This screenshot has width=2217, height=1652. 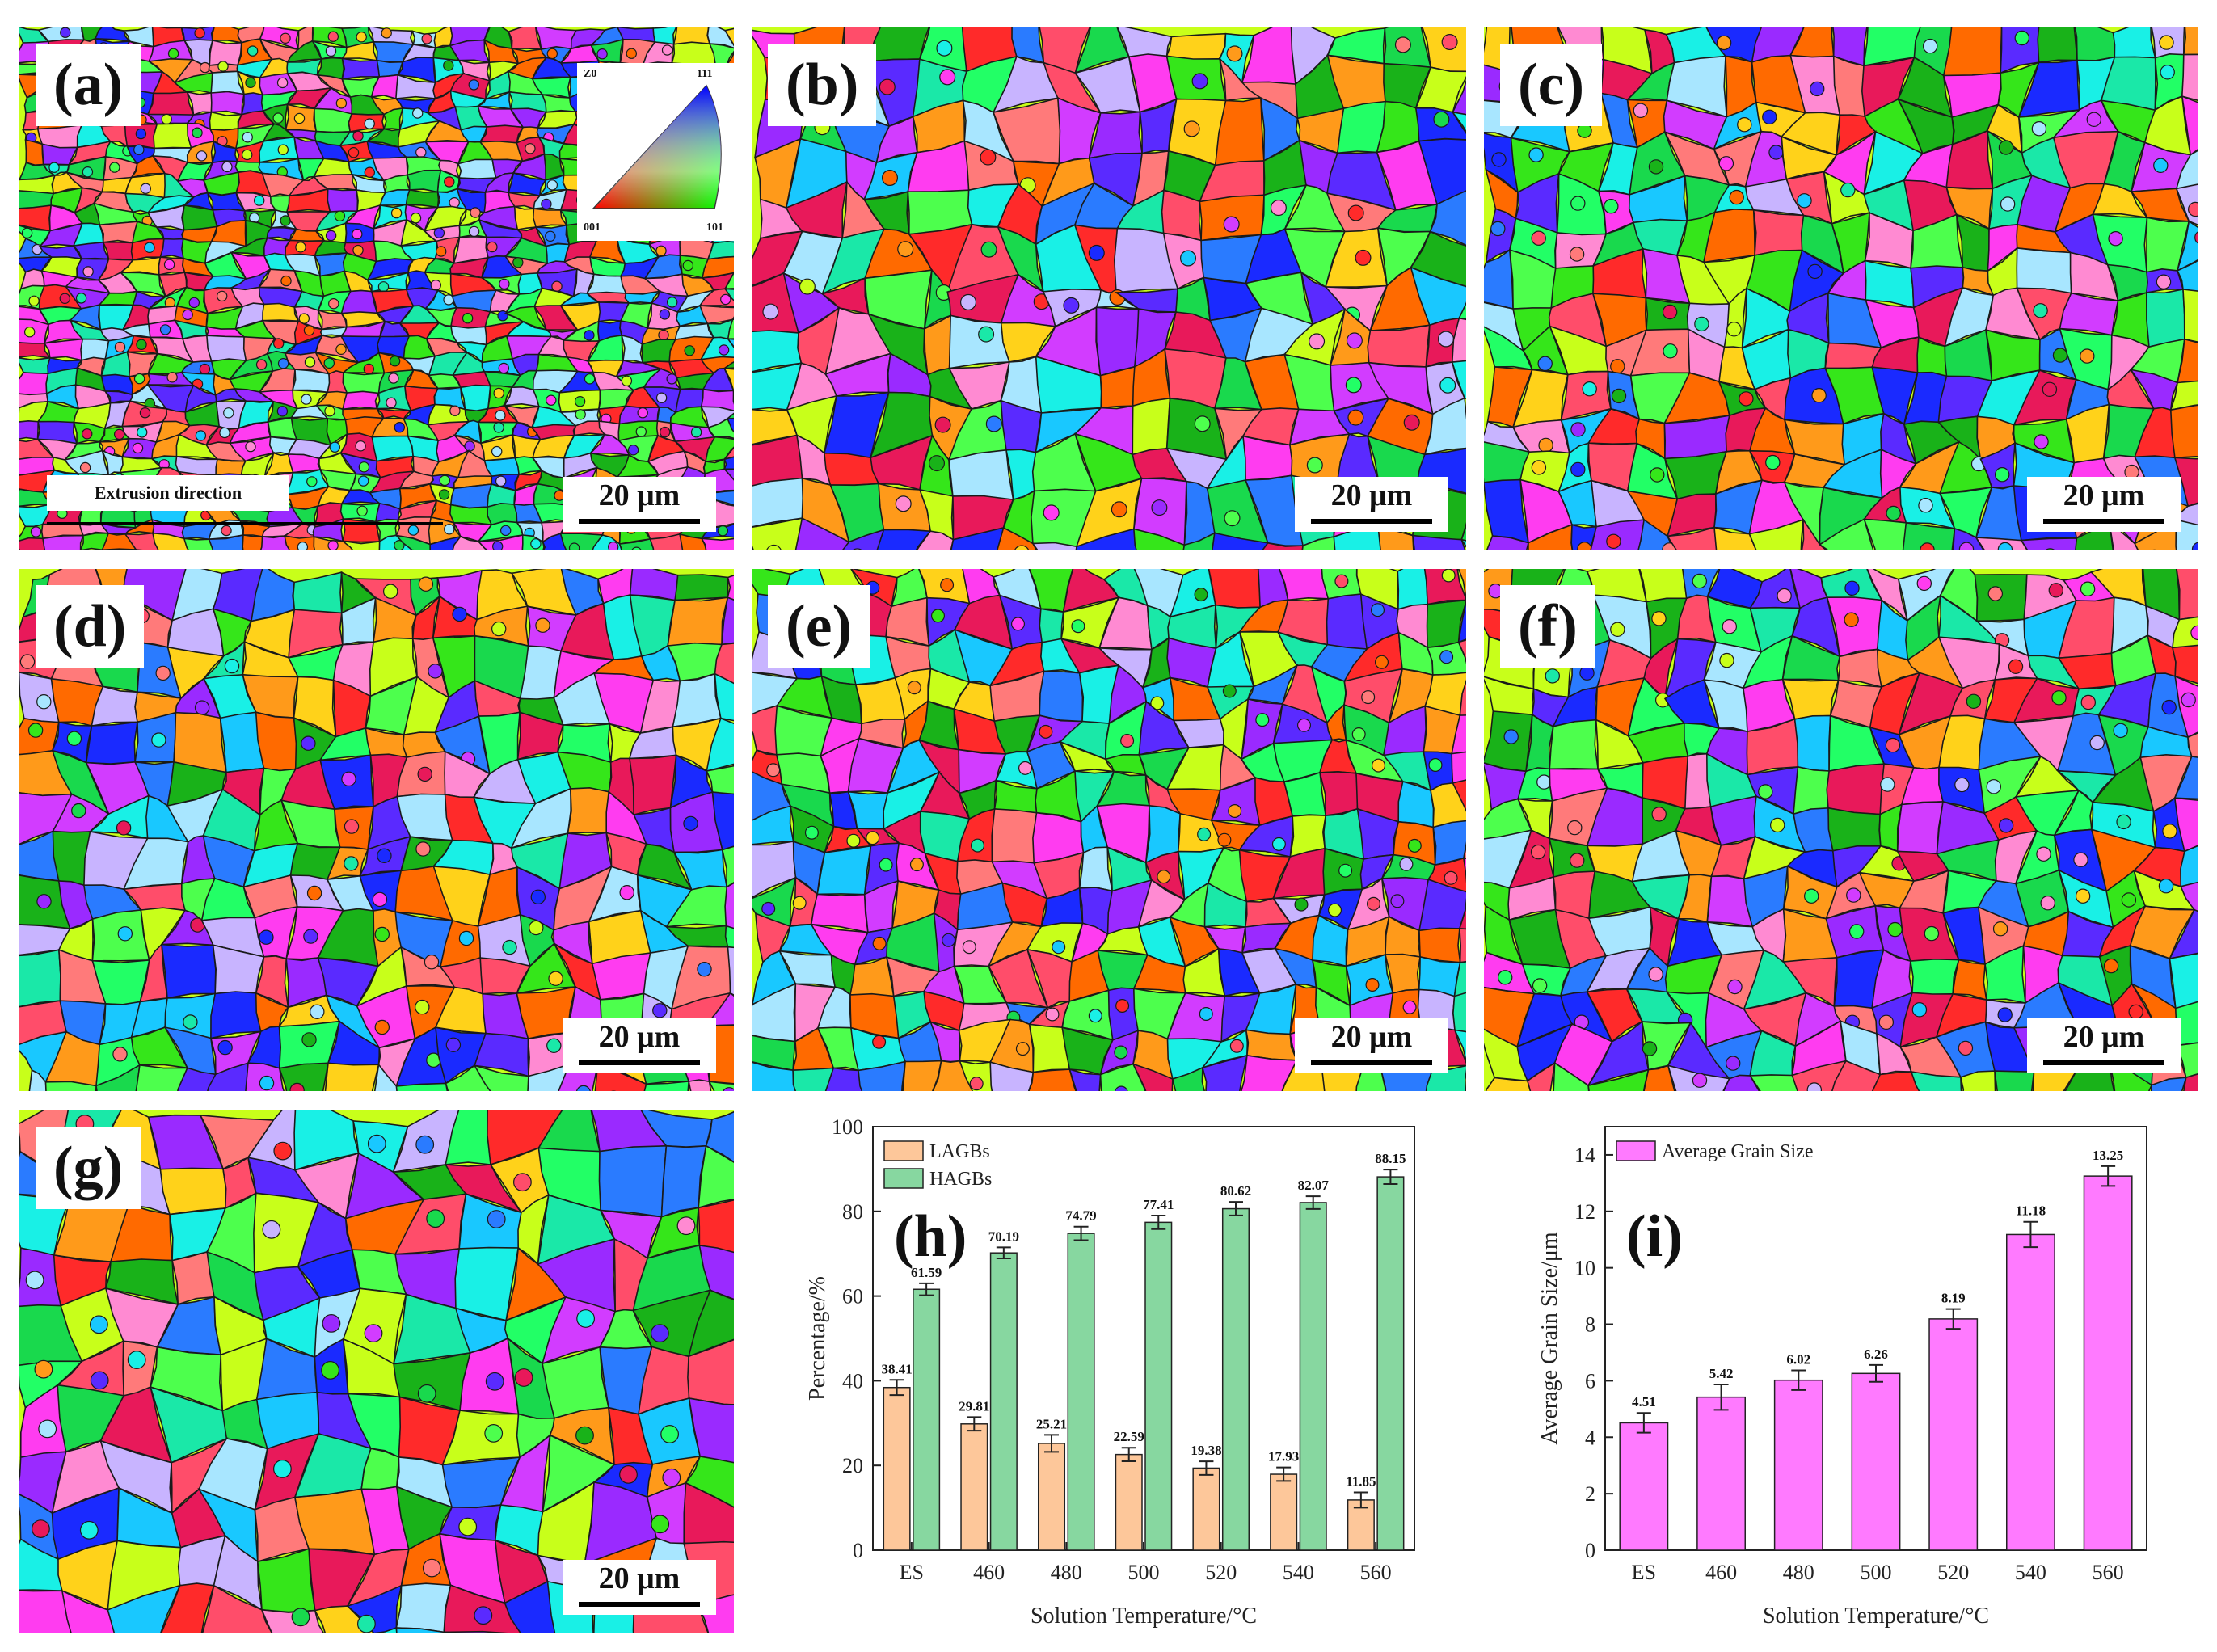 What do you see at coordinates (1841, 830) in the screenshot?
I see `ebsd-map-f: (f) 20 μm` at bounding box center [1841, 830].